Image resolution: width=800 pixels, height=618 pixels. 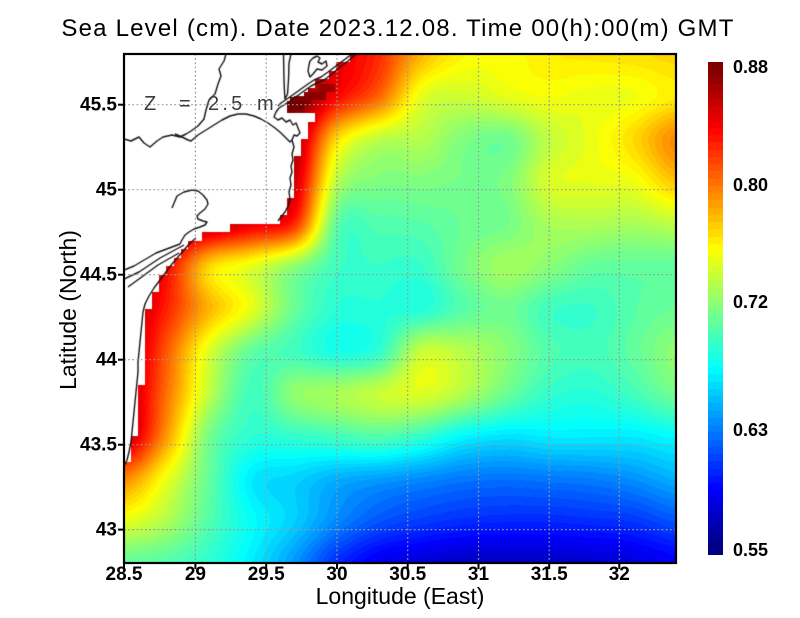 What do you see at coordinates (98, 105) in the screenshot?
I see `svg-text: 45.5` at bounding box center [98, 105].